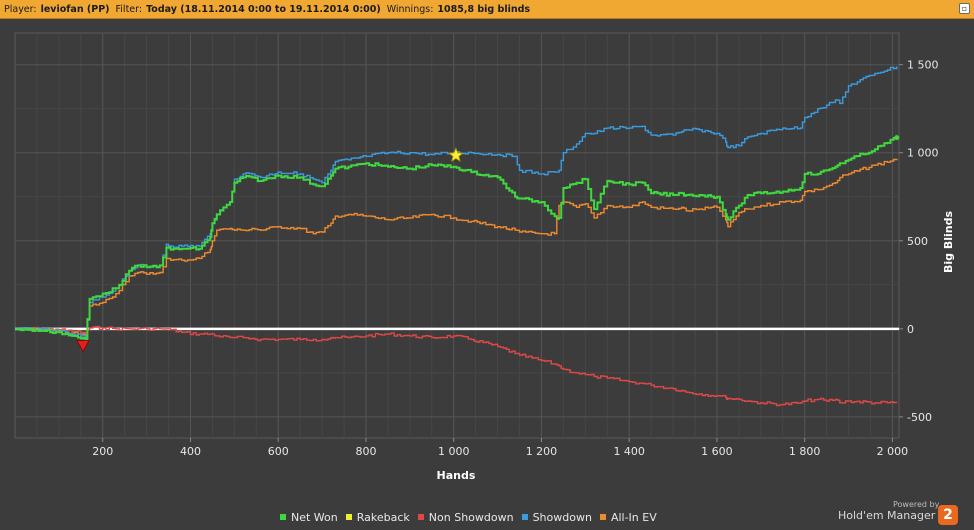  Describe the element at coordinates (410, 9) in the screenshot. I see `winnings-label: Winnings:` at that location.